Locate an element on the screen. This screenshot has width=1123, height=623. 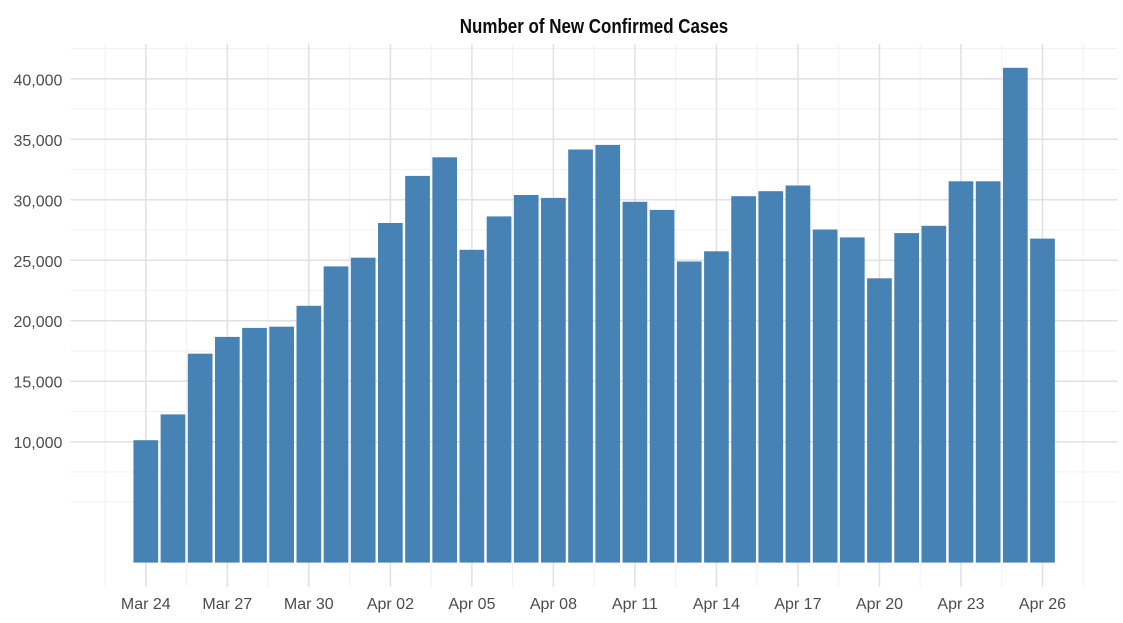
svg-text: Apr 05 is located at coordinates (471, 604).